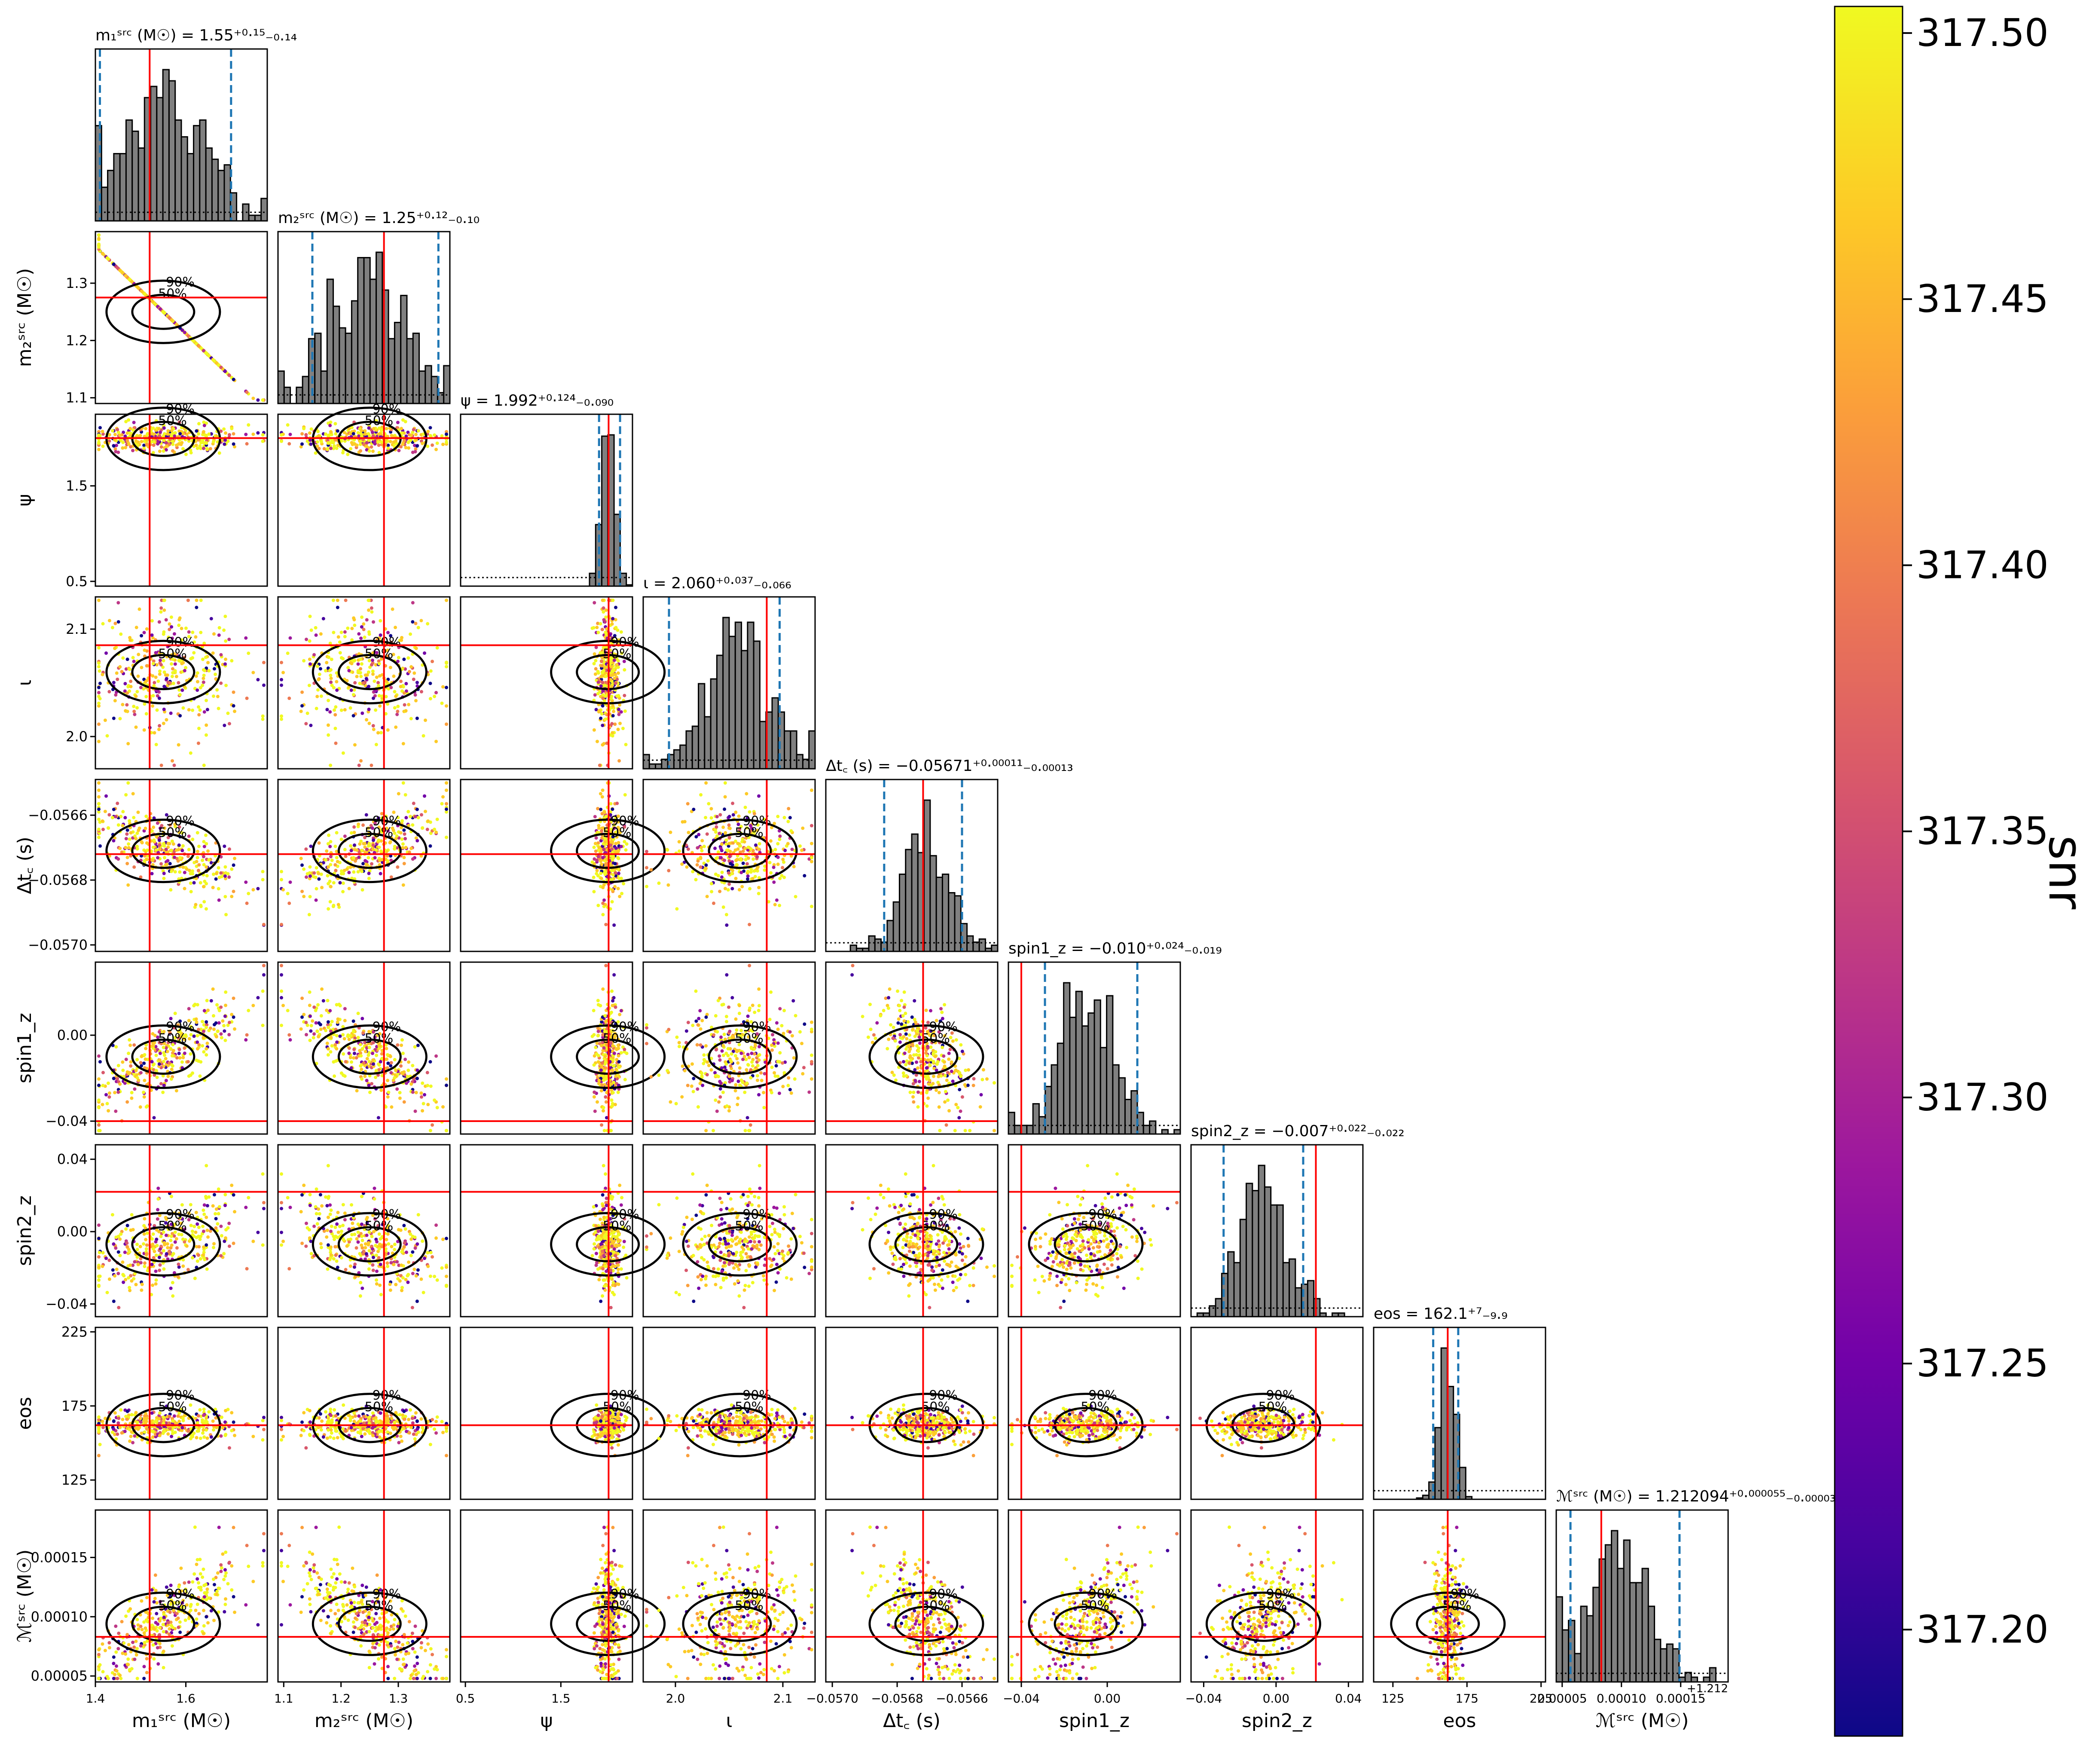 This screenshot has width=2077, height=1764. I want to click on y-tick-label: −0.0568, so click(58, 880).